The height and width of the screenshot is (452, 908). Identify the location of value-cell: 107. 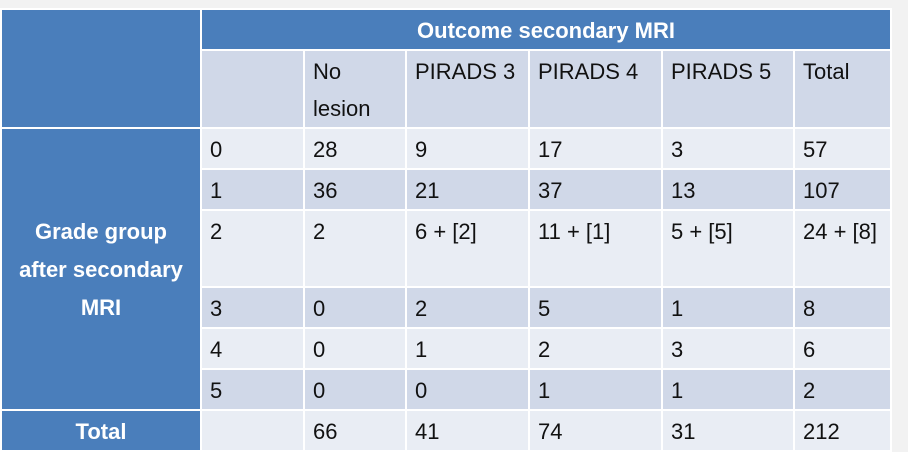
(842, 189).